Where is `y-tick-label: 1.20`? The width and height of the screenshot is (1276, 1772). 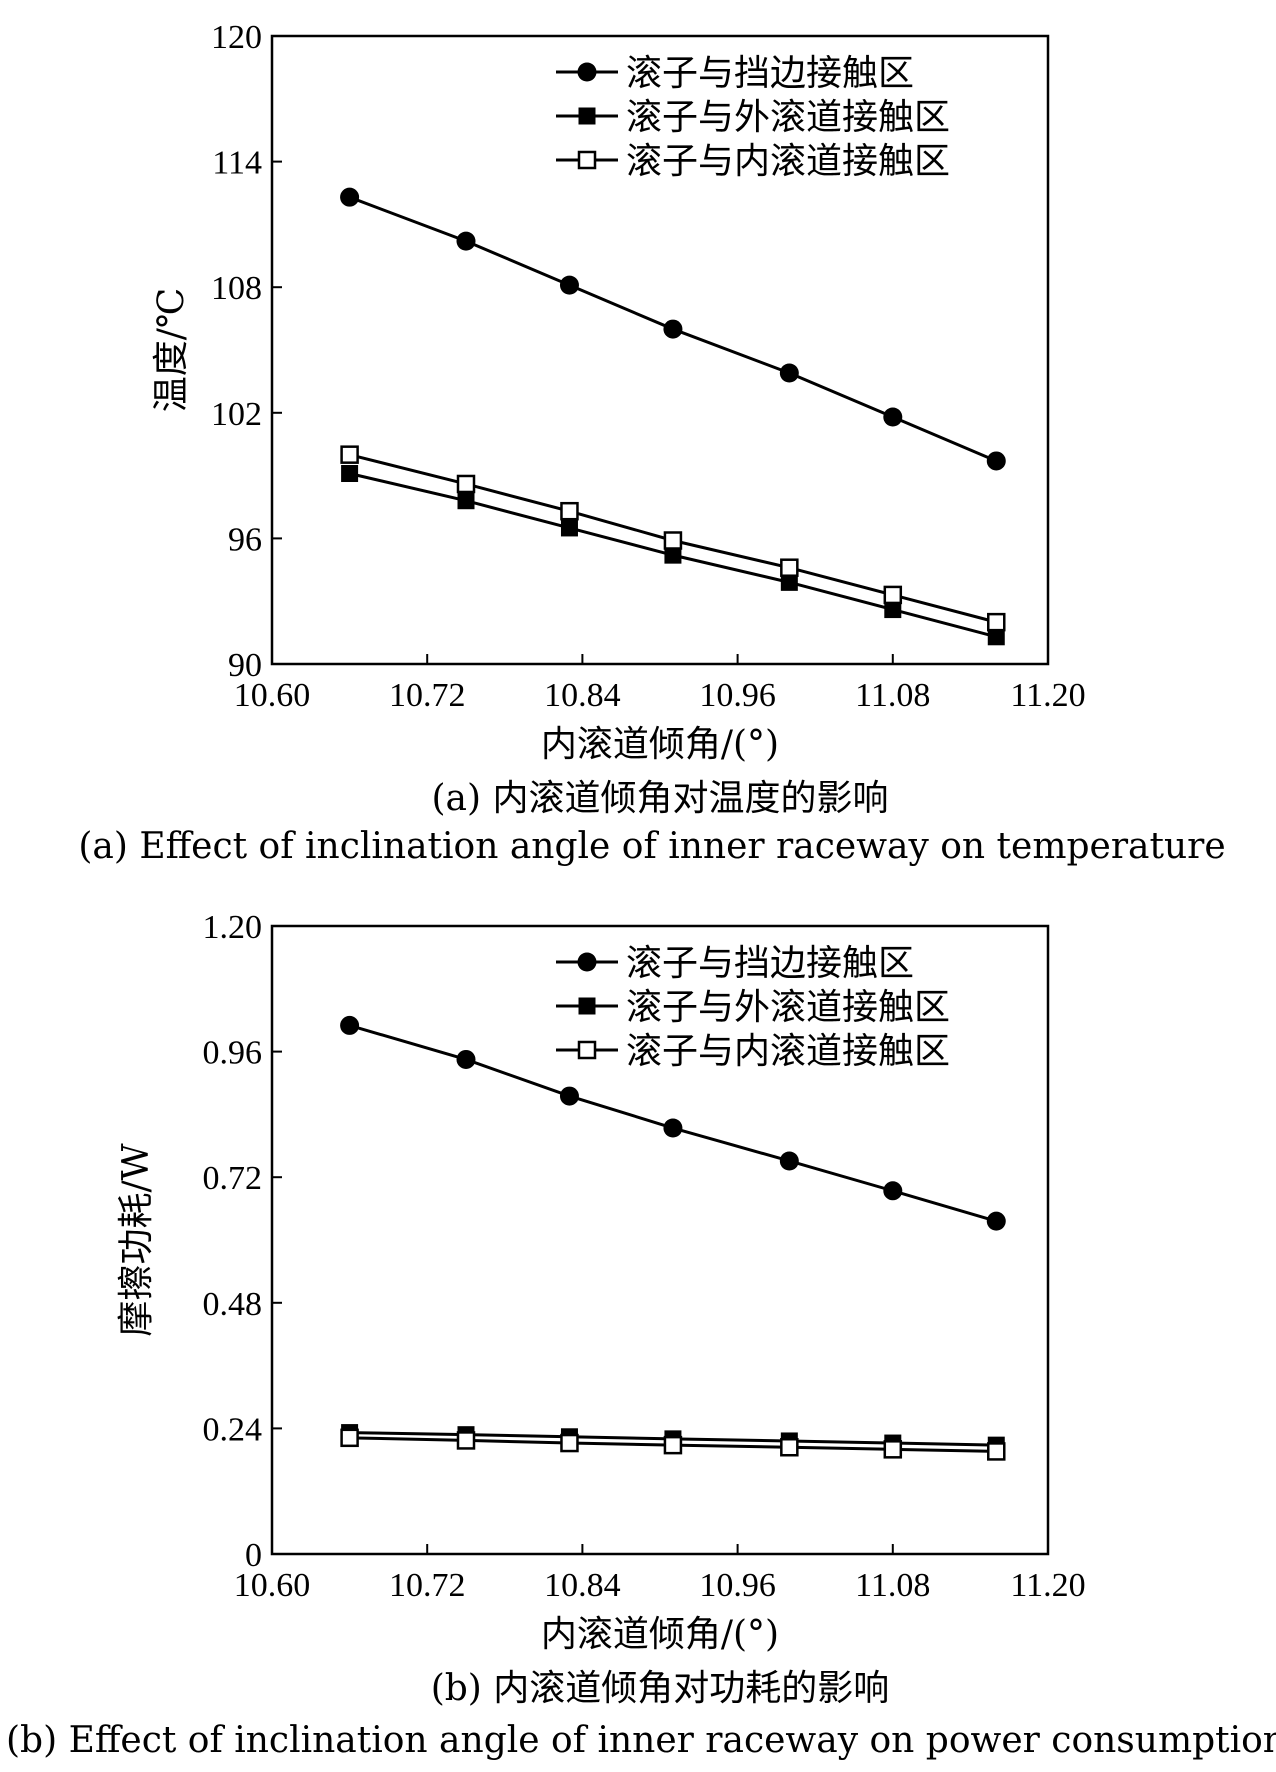
y-tick-label: 1.20 is located at coordinates (233, 927).